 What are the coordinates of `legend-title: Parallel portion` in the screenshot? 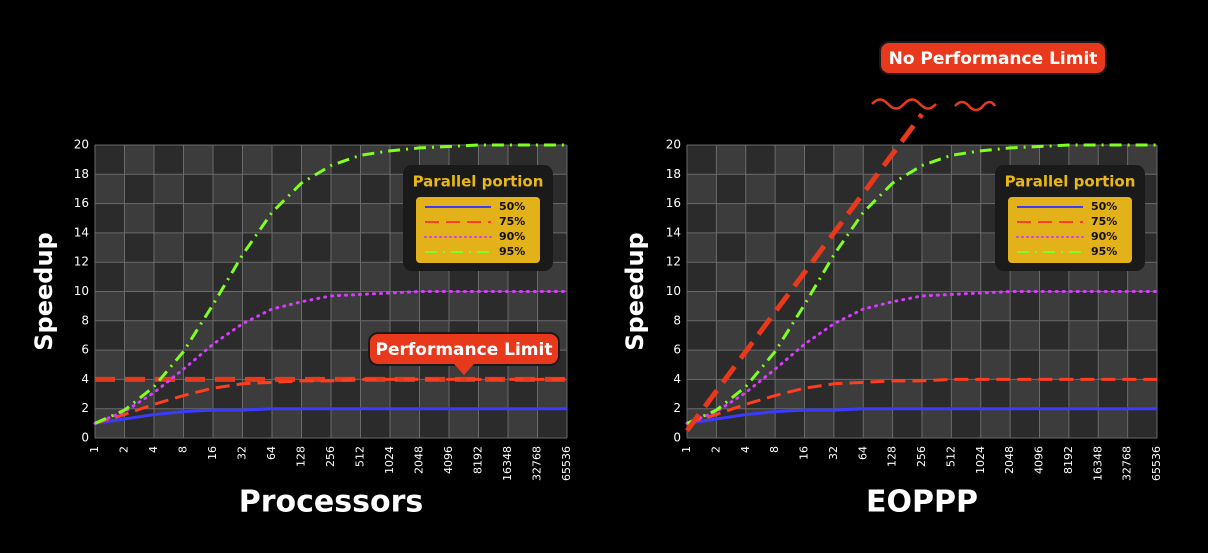 It's located at (1070, 182).